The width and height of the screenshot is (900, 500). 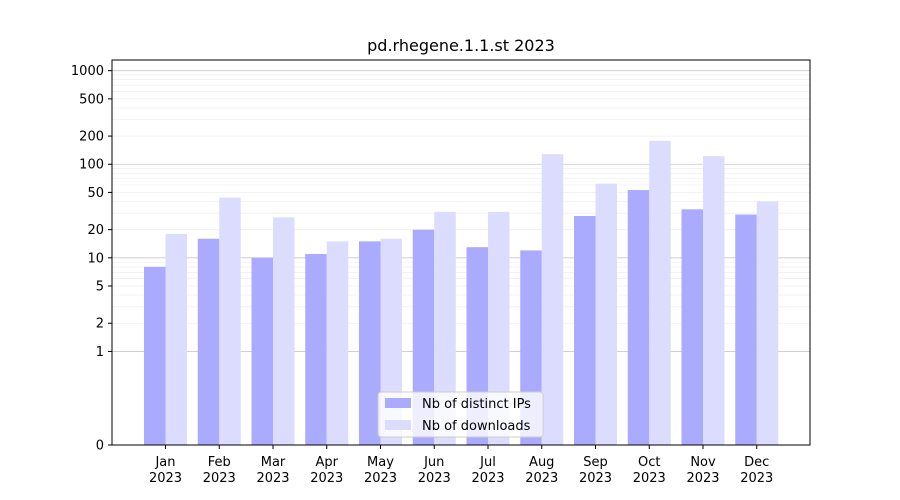 I want to click on bar-distinct-ips-mar, so click(x=262, y=351).